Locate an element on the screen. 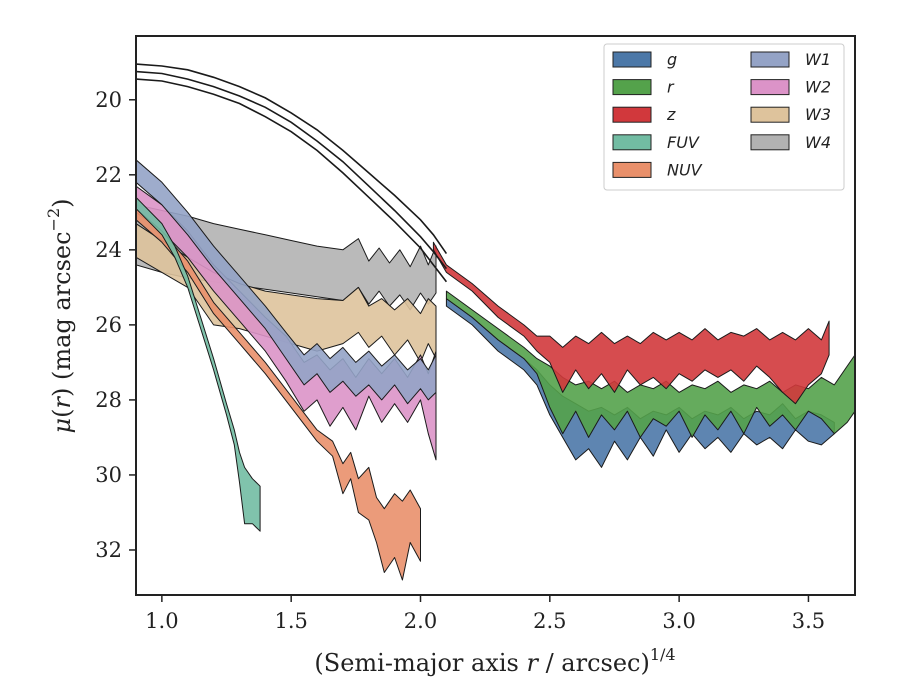 The width and height of the screenshot is (900, 700). z-profile-line is located at coordinates (292, 159).